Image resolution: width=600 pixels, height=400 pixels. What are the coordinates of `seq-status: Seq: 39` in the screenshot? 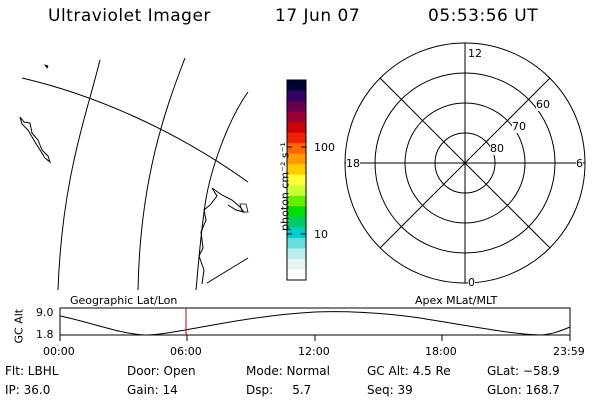 It's located at (390, 390).